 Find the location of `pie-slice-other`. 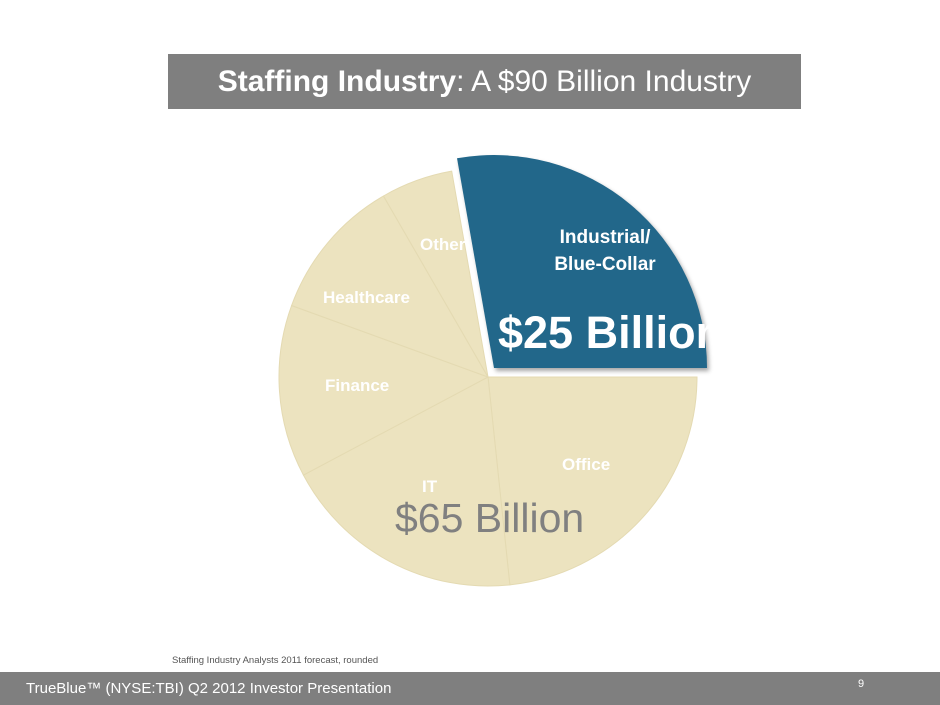

pie-slice-other is located at coordinates (435, 274).